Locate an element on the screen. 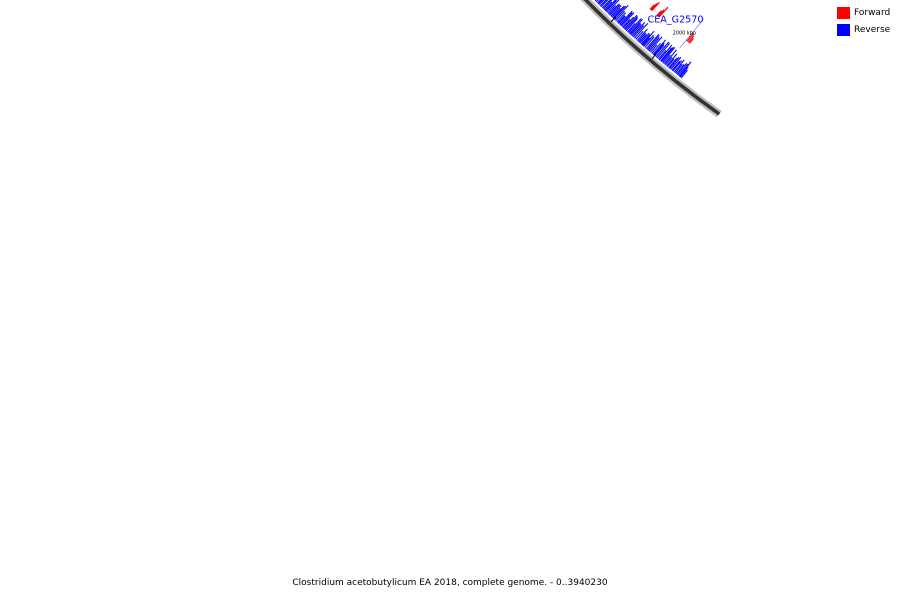 The image size is (900, 600). backbone-ring-core is located at coordinates (652, 58).